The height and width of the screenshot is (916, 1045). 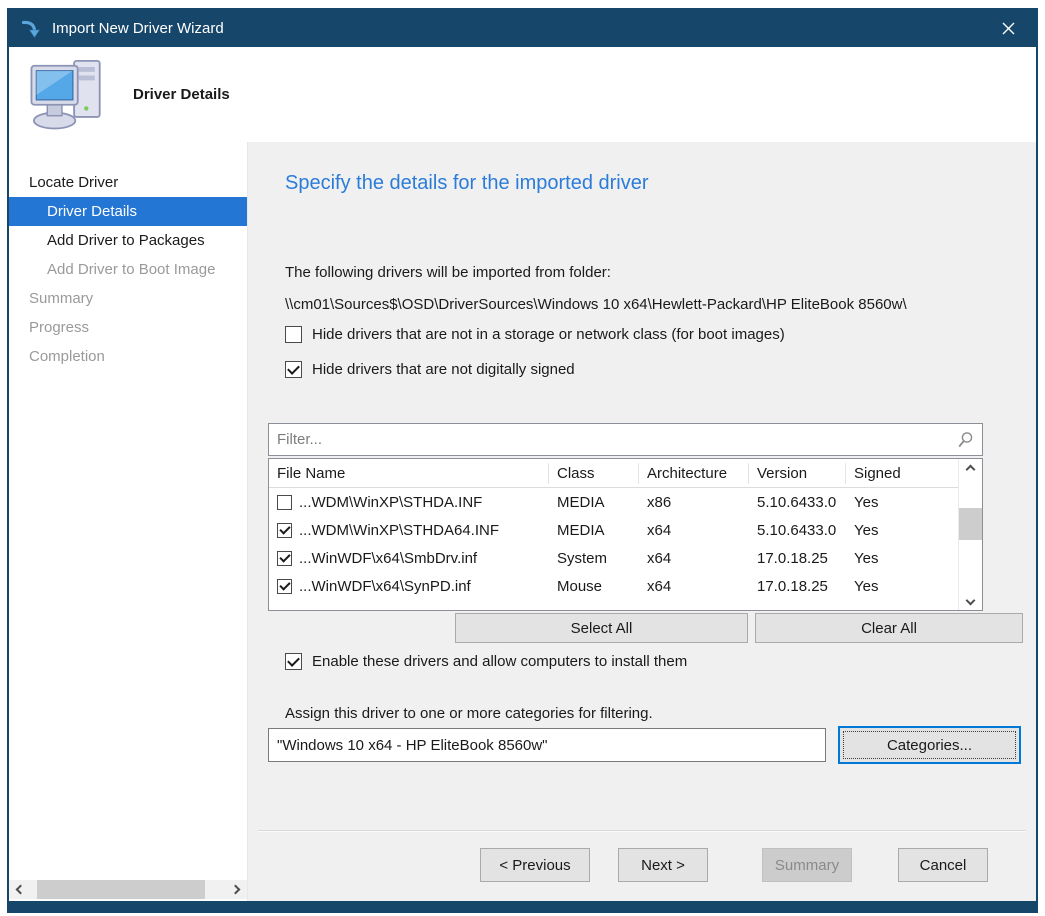 I want to click on cell-file-name: ...WDM\WinXP\STHDA64.INF, so click(x=399, y=530).